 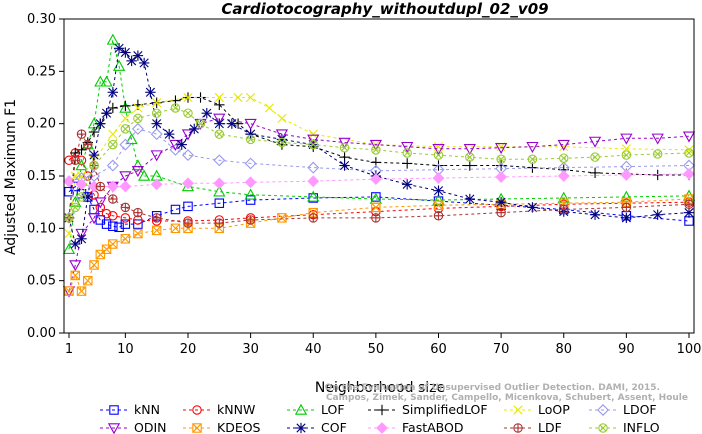 What do you see at coordinates (382, 428) in the screenshot?
I see `legend-marker-fastabod` at bounding box center [382, 428].